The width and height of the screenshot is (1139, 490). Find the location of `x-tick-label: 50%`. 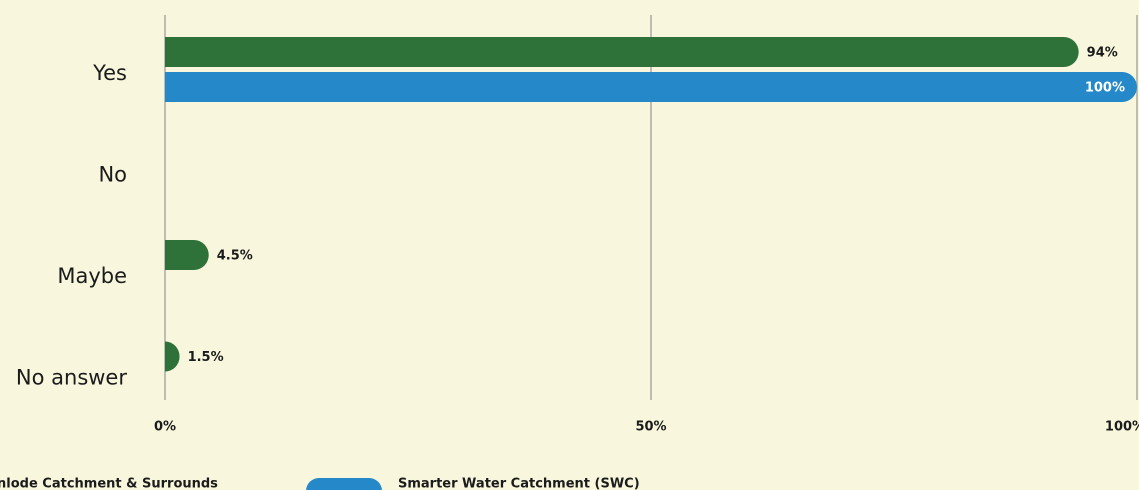

x-tick-label: 50% is located at coordinates (650, 427).